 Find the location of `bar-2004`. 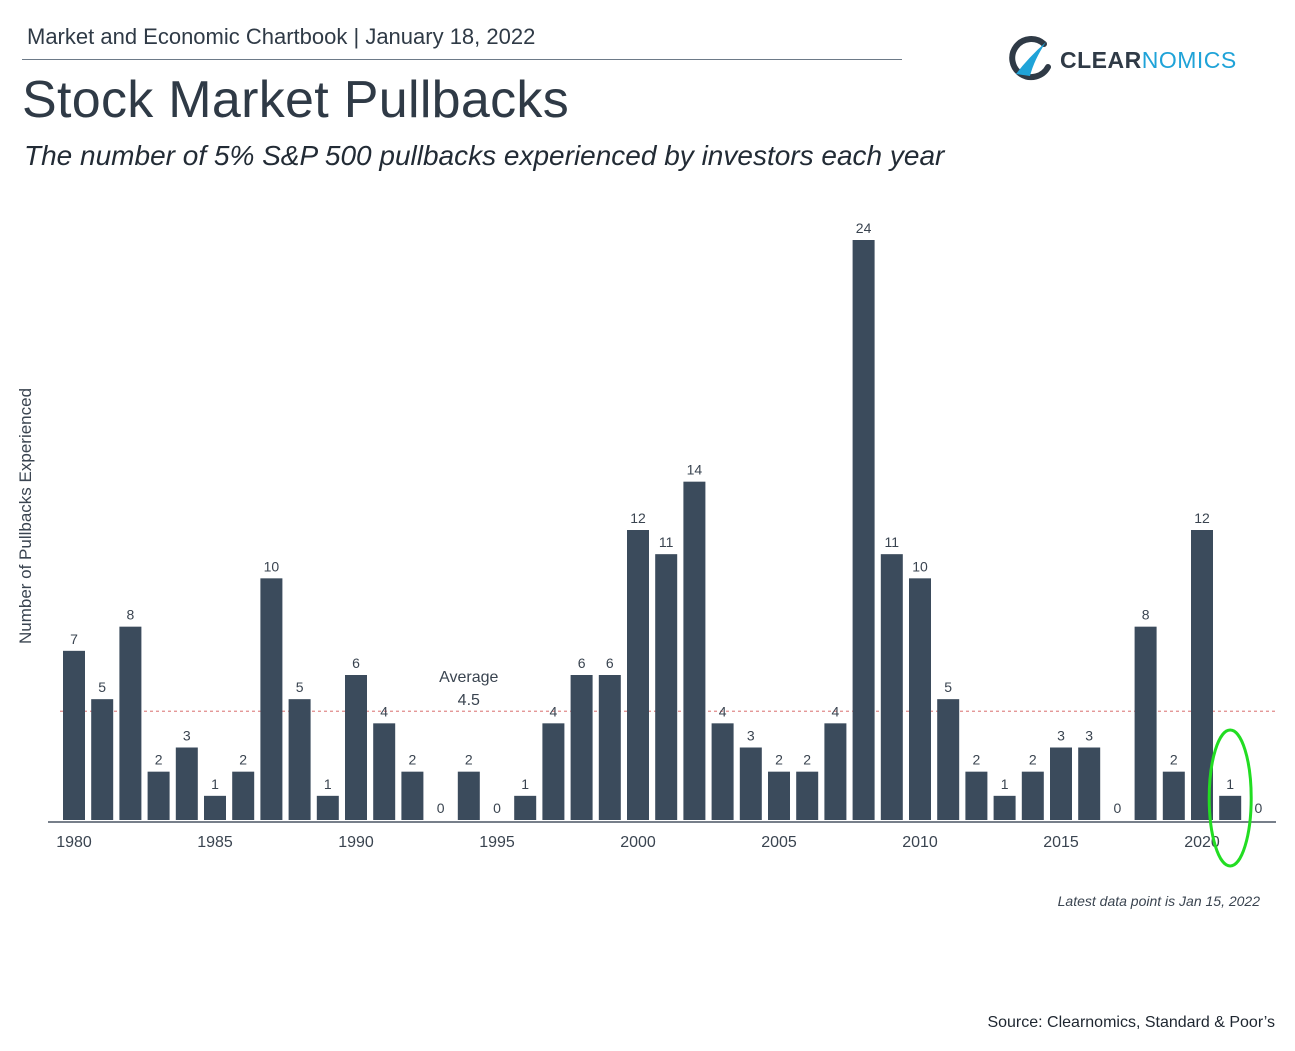

bar-2004 is located at coordinates (750, 783).